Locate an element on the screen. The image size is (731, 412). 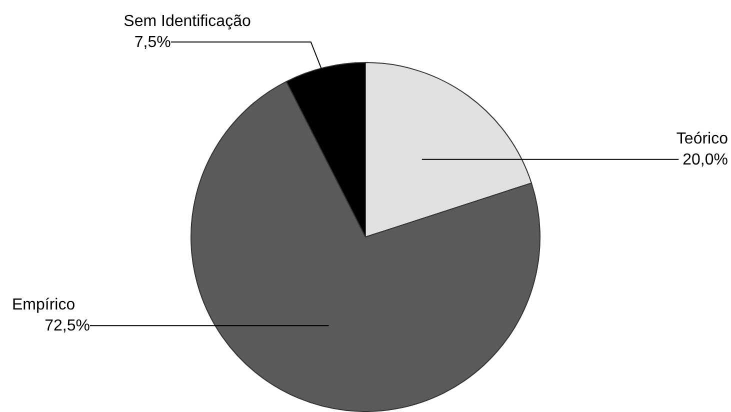
slice-label: Empírico is located at coordinates (44, 305).